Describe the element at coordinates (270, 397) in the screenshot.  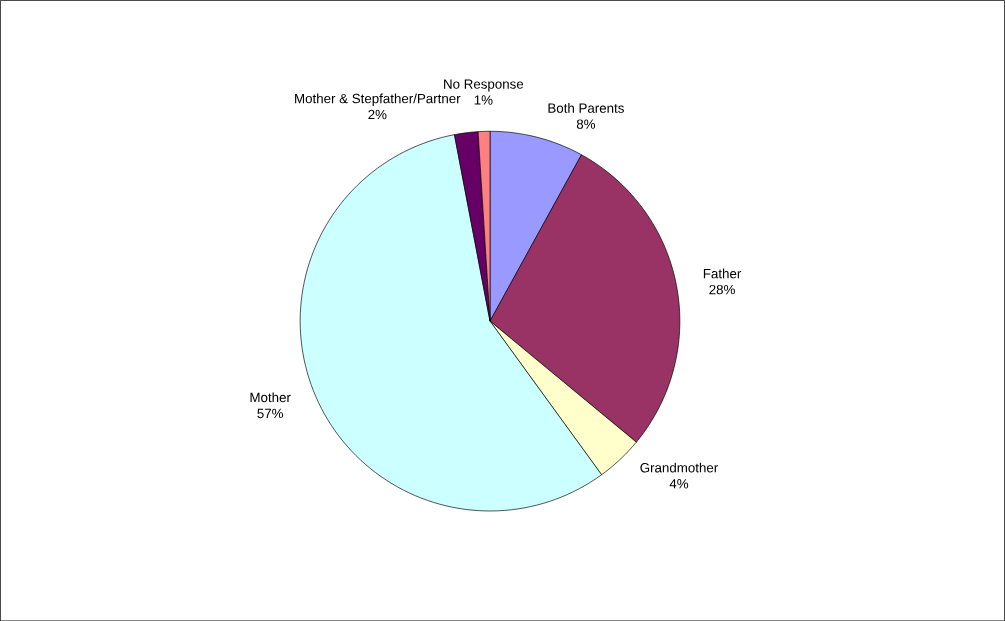
I see `slice-label: Mother` at that location.